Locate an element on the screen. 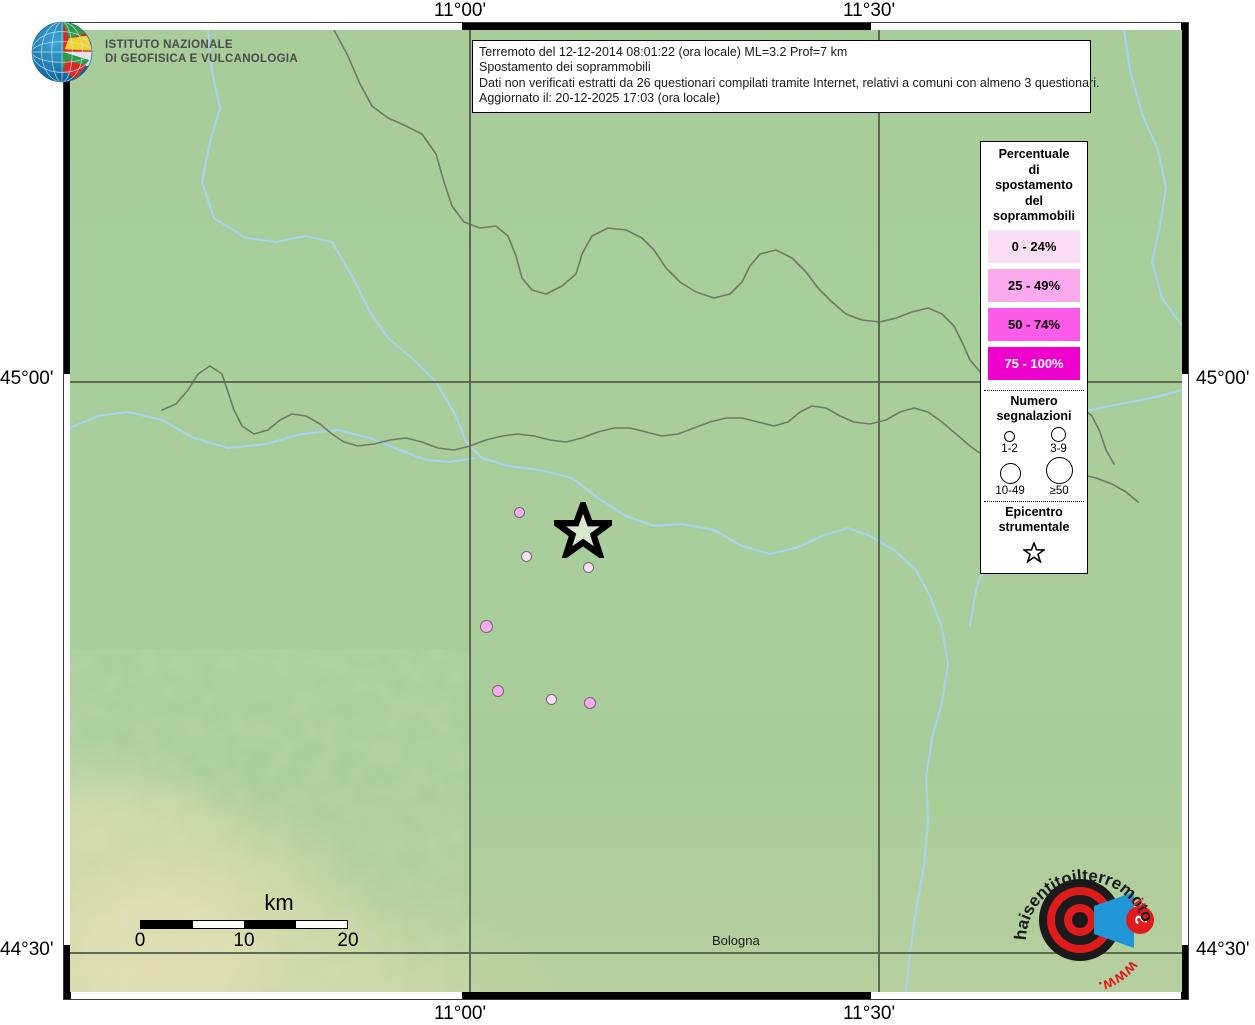 This screenshot has height=1025, width=1255. legend-swatch-list: 0 - 24% 25 - 49% 50 - 74% 75 - 100% is located at coordinates (1034, 308).